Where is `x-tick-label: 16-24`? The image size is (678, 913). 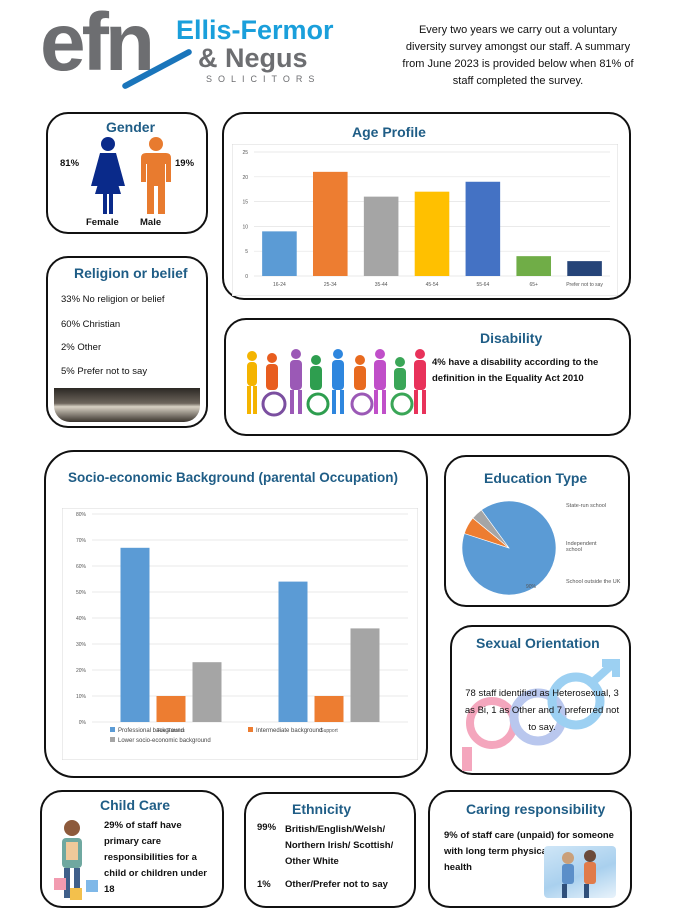
x-tick-label: 16-24 is located at coordinates (279, 285).